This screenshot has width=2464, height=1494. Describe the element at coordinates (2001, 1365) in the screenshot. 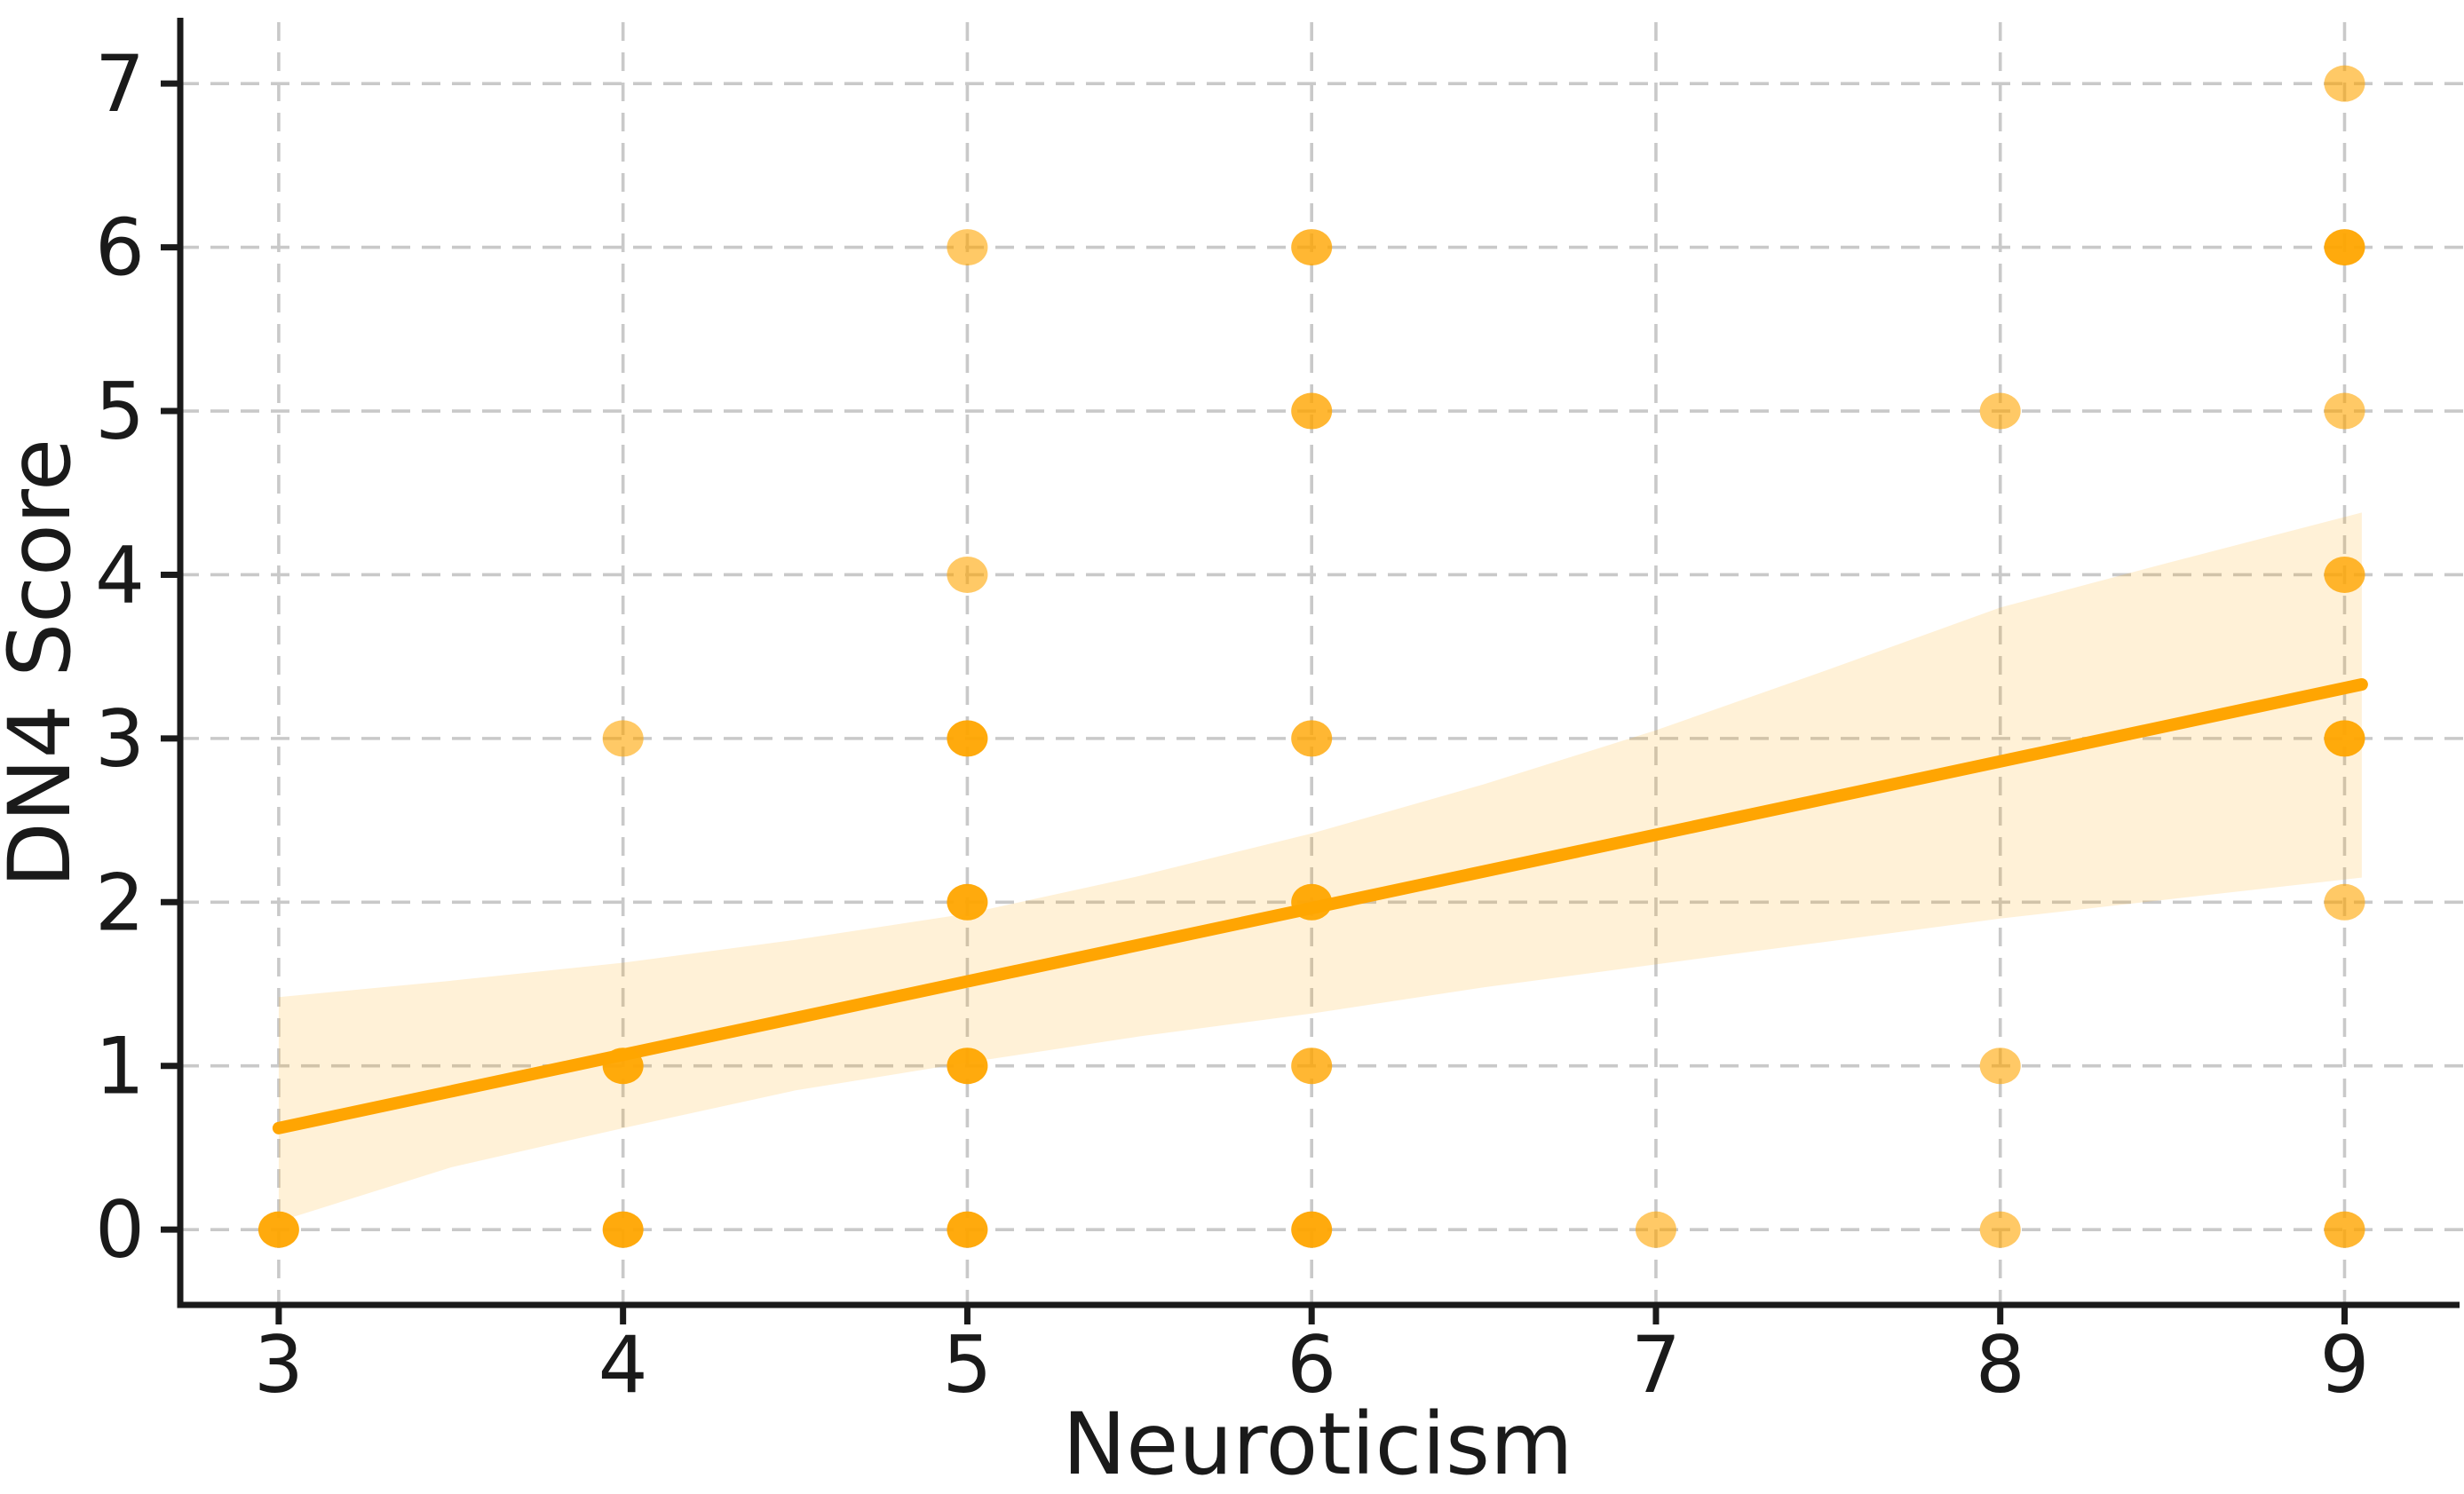

I see `x-tick-label: 8` at that location.